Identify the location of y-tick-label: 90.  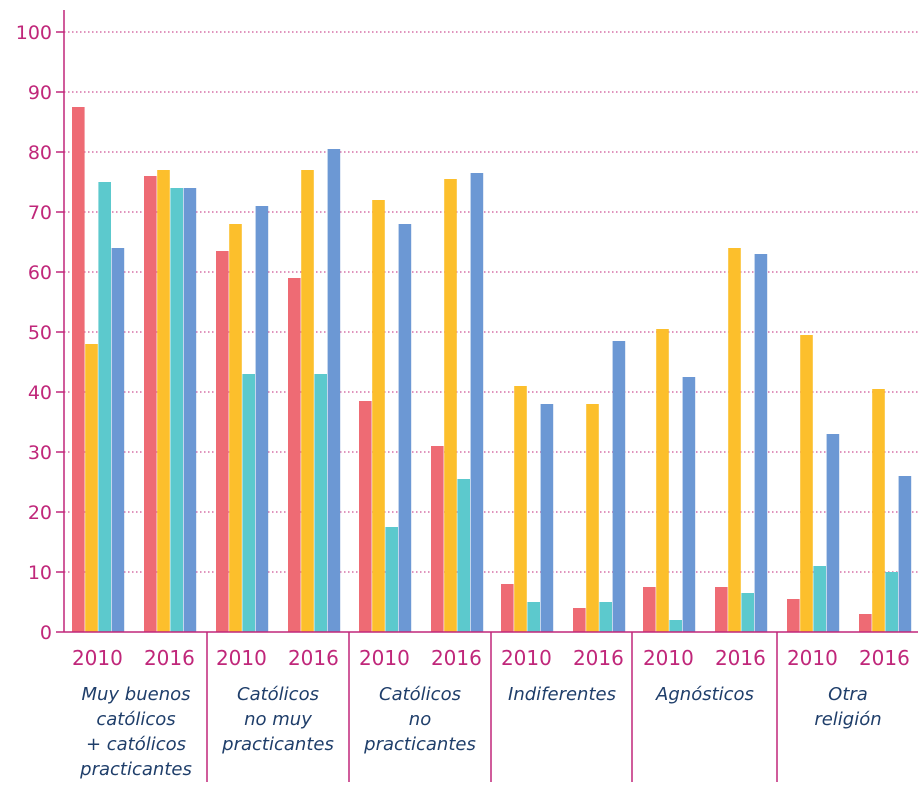
(40, 93).